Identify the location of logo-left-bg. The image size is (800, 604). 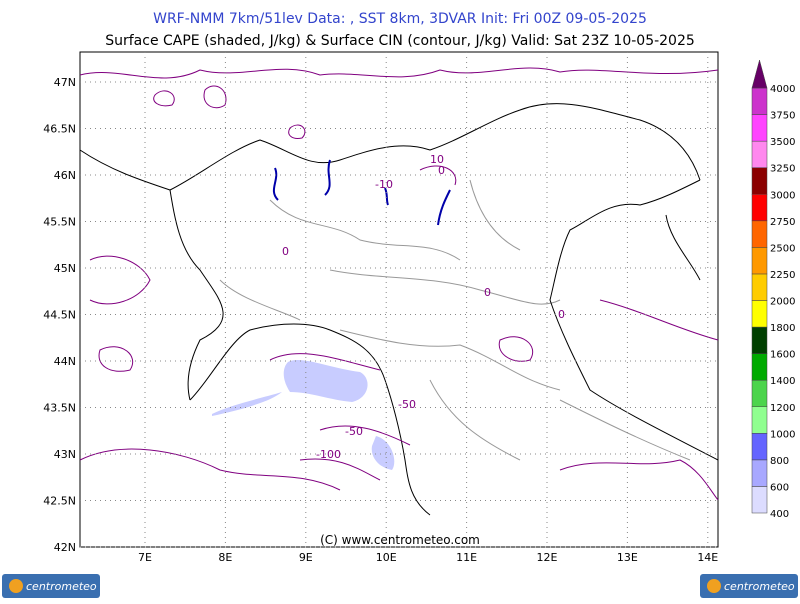
(51, 586).